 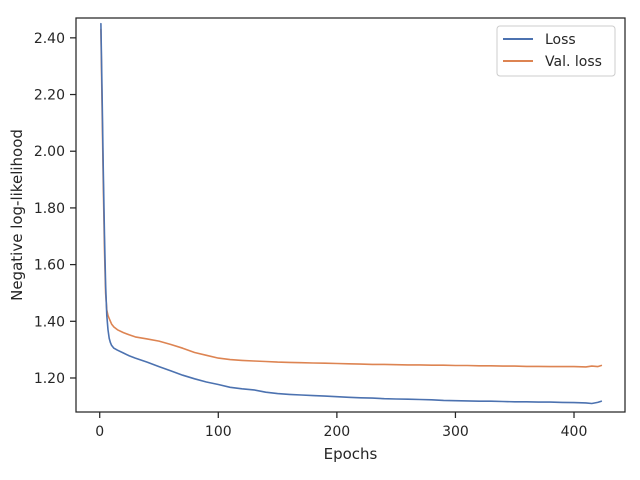 What do you see at coordinates (455, 432) in the screenshot?
I see `x-tick-label: 300` at bounding box center [455, 432].